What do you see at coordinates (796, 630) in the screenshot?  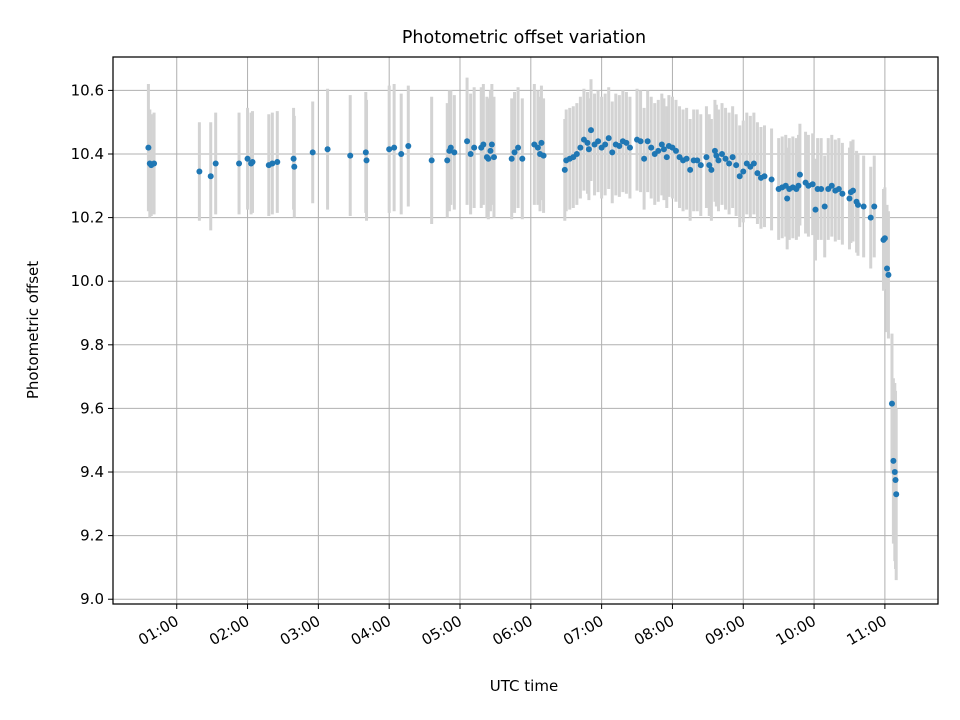 I see `x-tick-label: 10:00` at bounding box center [796, 630].